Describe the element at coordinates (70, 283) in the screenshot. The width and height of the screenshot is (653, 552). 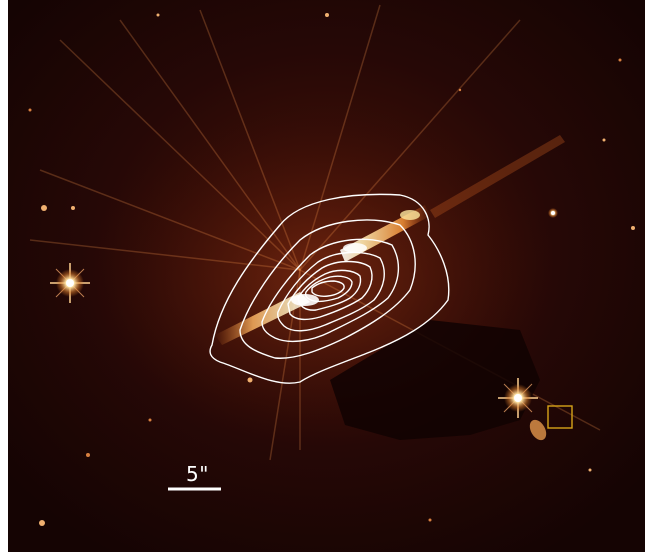
I see `bright-star-left` at that location.